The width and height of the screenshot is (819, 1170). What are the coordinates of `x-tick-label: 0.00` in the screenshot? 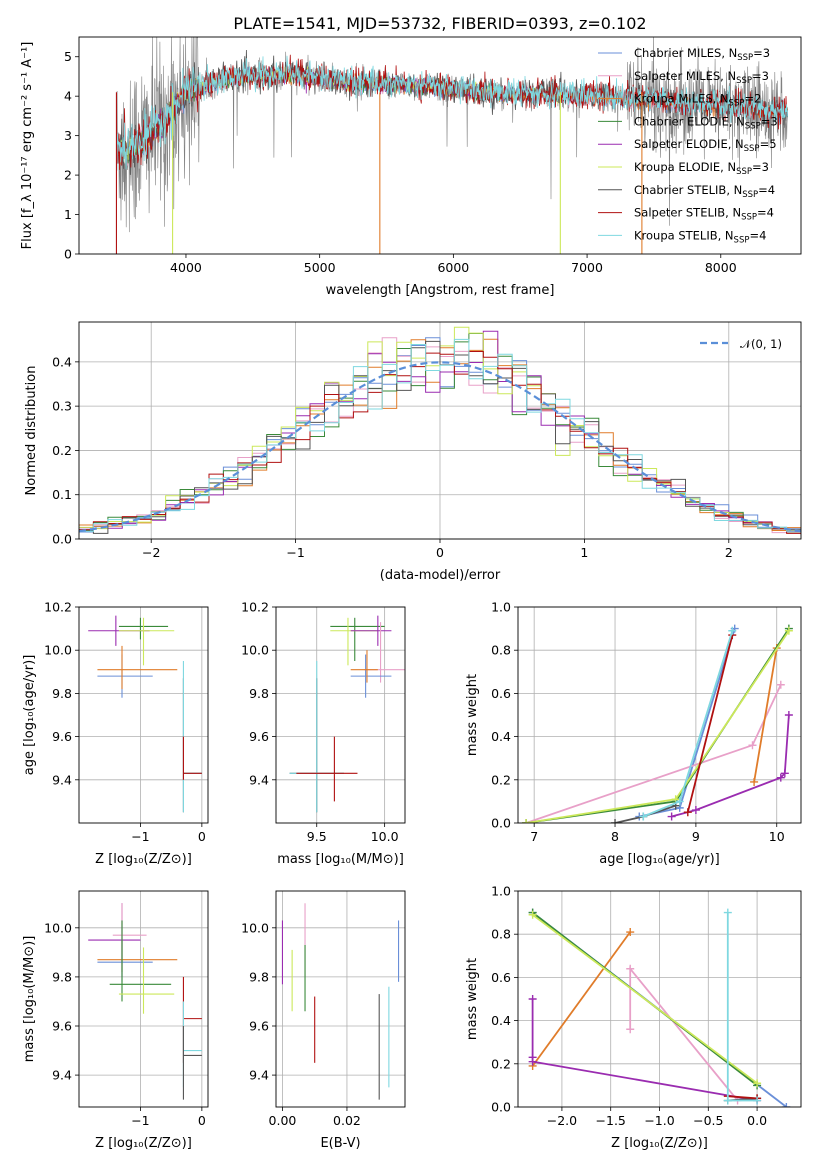 It's located at (283, 1120).